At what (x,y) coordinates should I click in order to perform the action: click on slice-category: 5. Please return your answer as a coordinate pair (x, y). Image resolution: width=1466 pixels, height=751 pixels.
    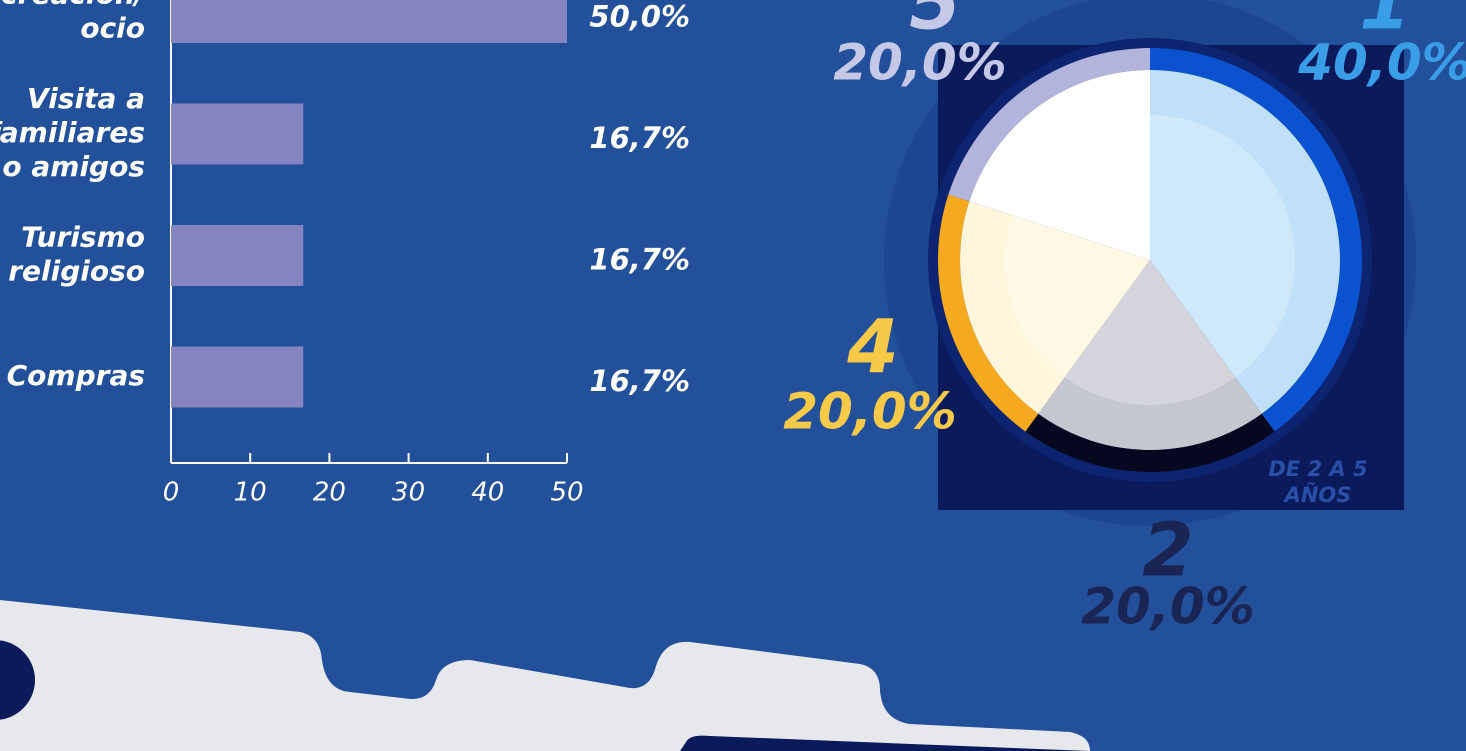
    Looking at the image, I should click on (935, 23).